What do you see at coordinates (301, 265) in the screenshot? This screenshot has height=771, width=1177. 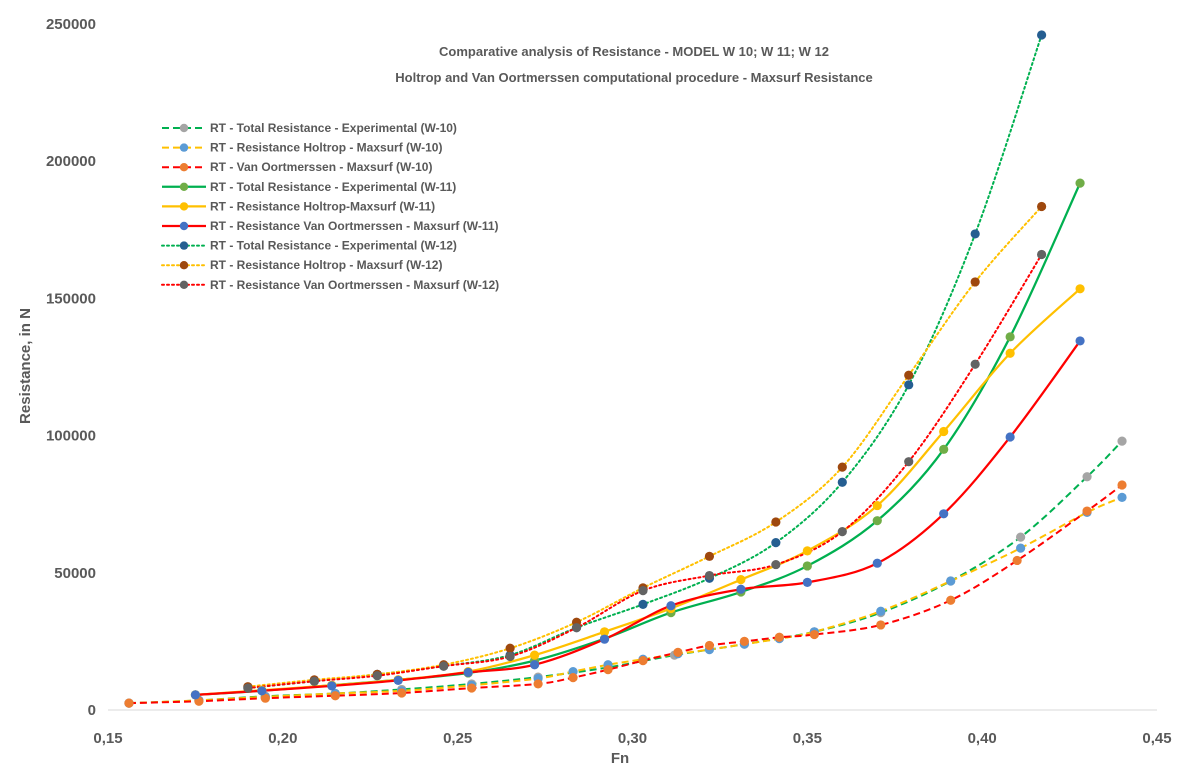 I see `legend-entry: RT - Resistance Holtrop - Maxsurf (W-12)` at bounding box center [301, 265].